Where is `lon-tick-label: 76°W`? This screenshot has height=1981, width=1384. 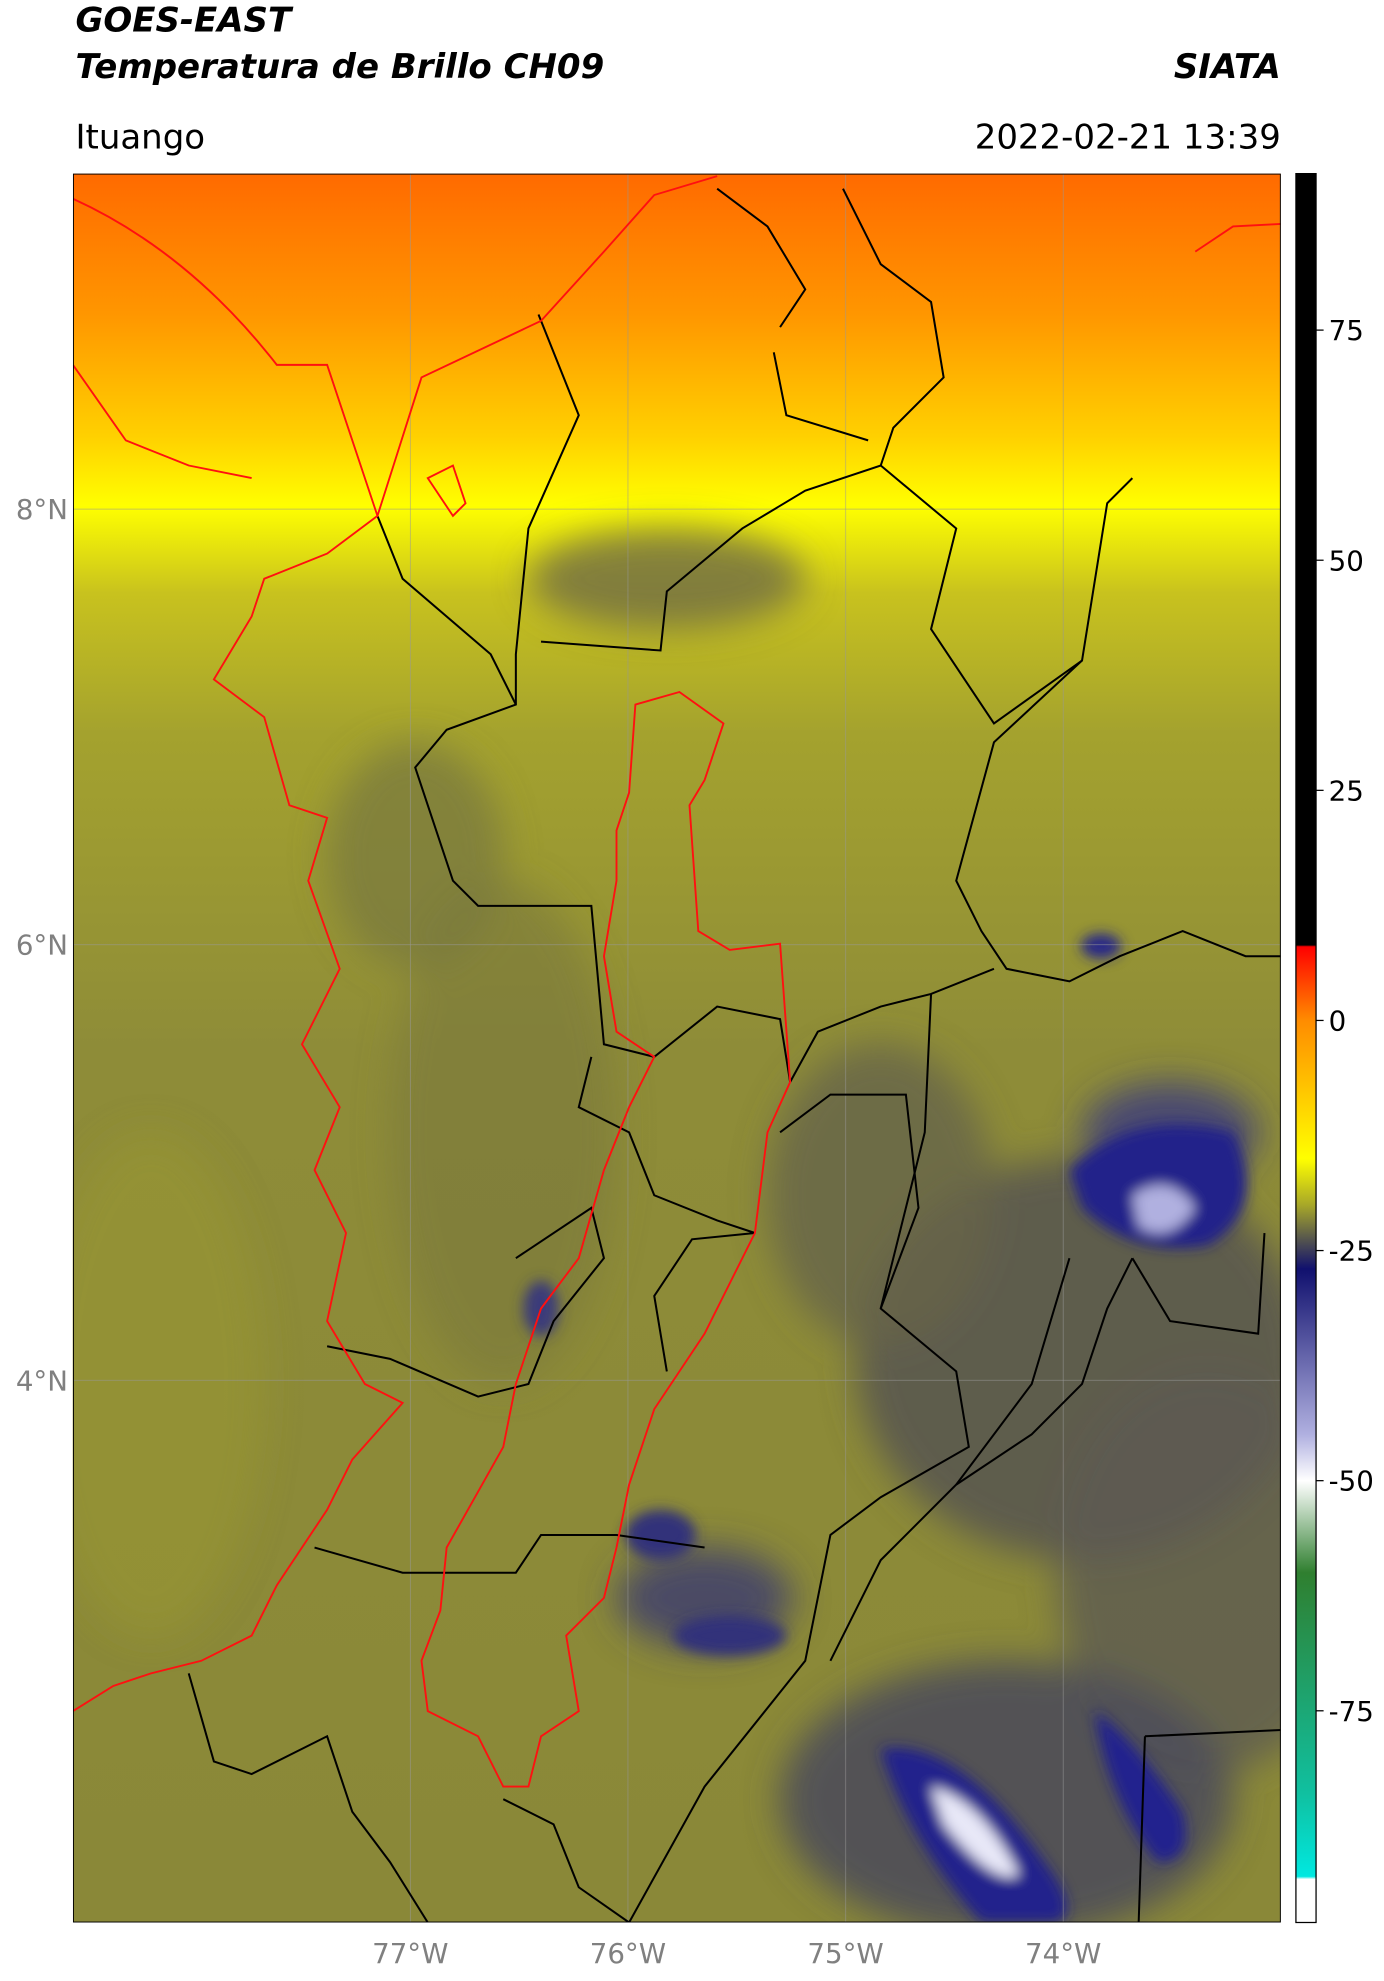
lon-tick-label: 76°W is located at coordinates (628, 1953).